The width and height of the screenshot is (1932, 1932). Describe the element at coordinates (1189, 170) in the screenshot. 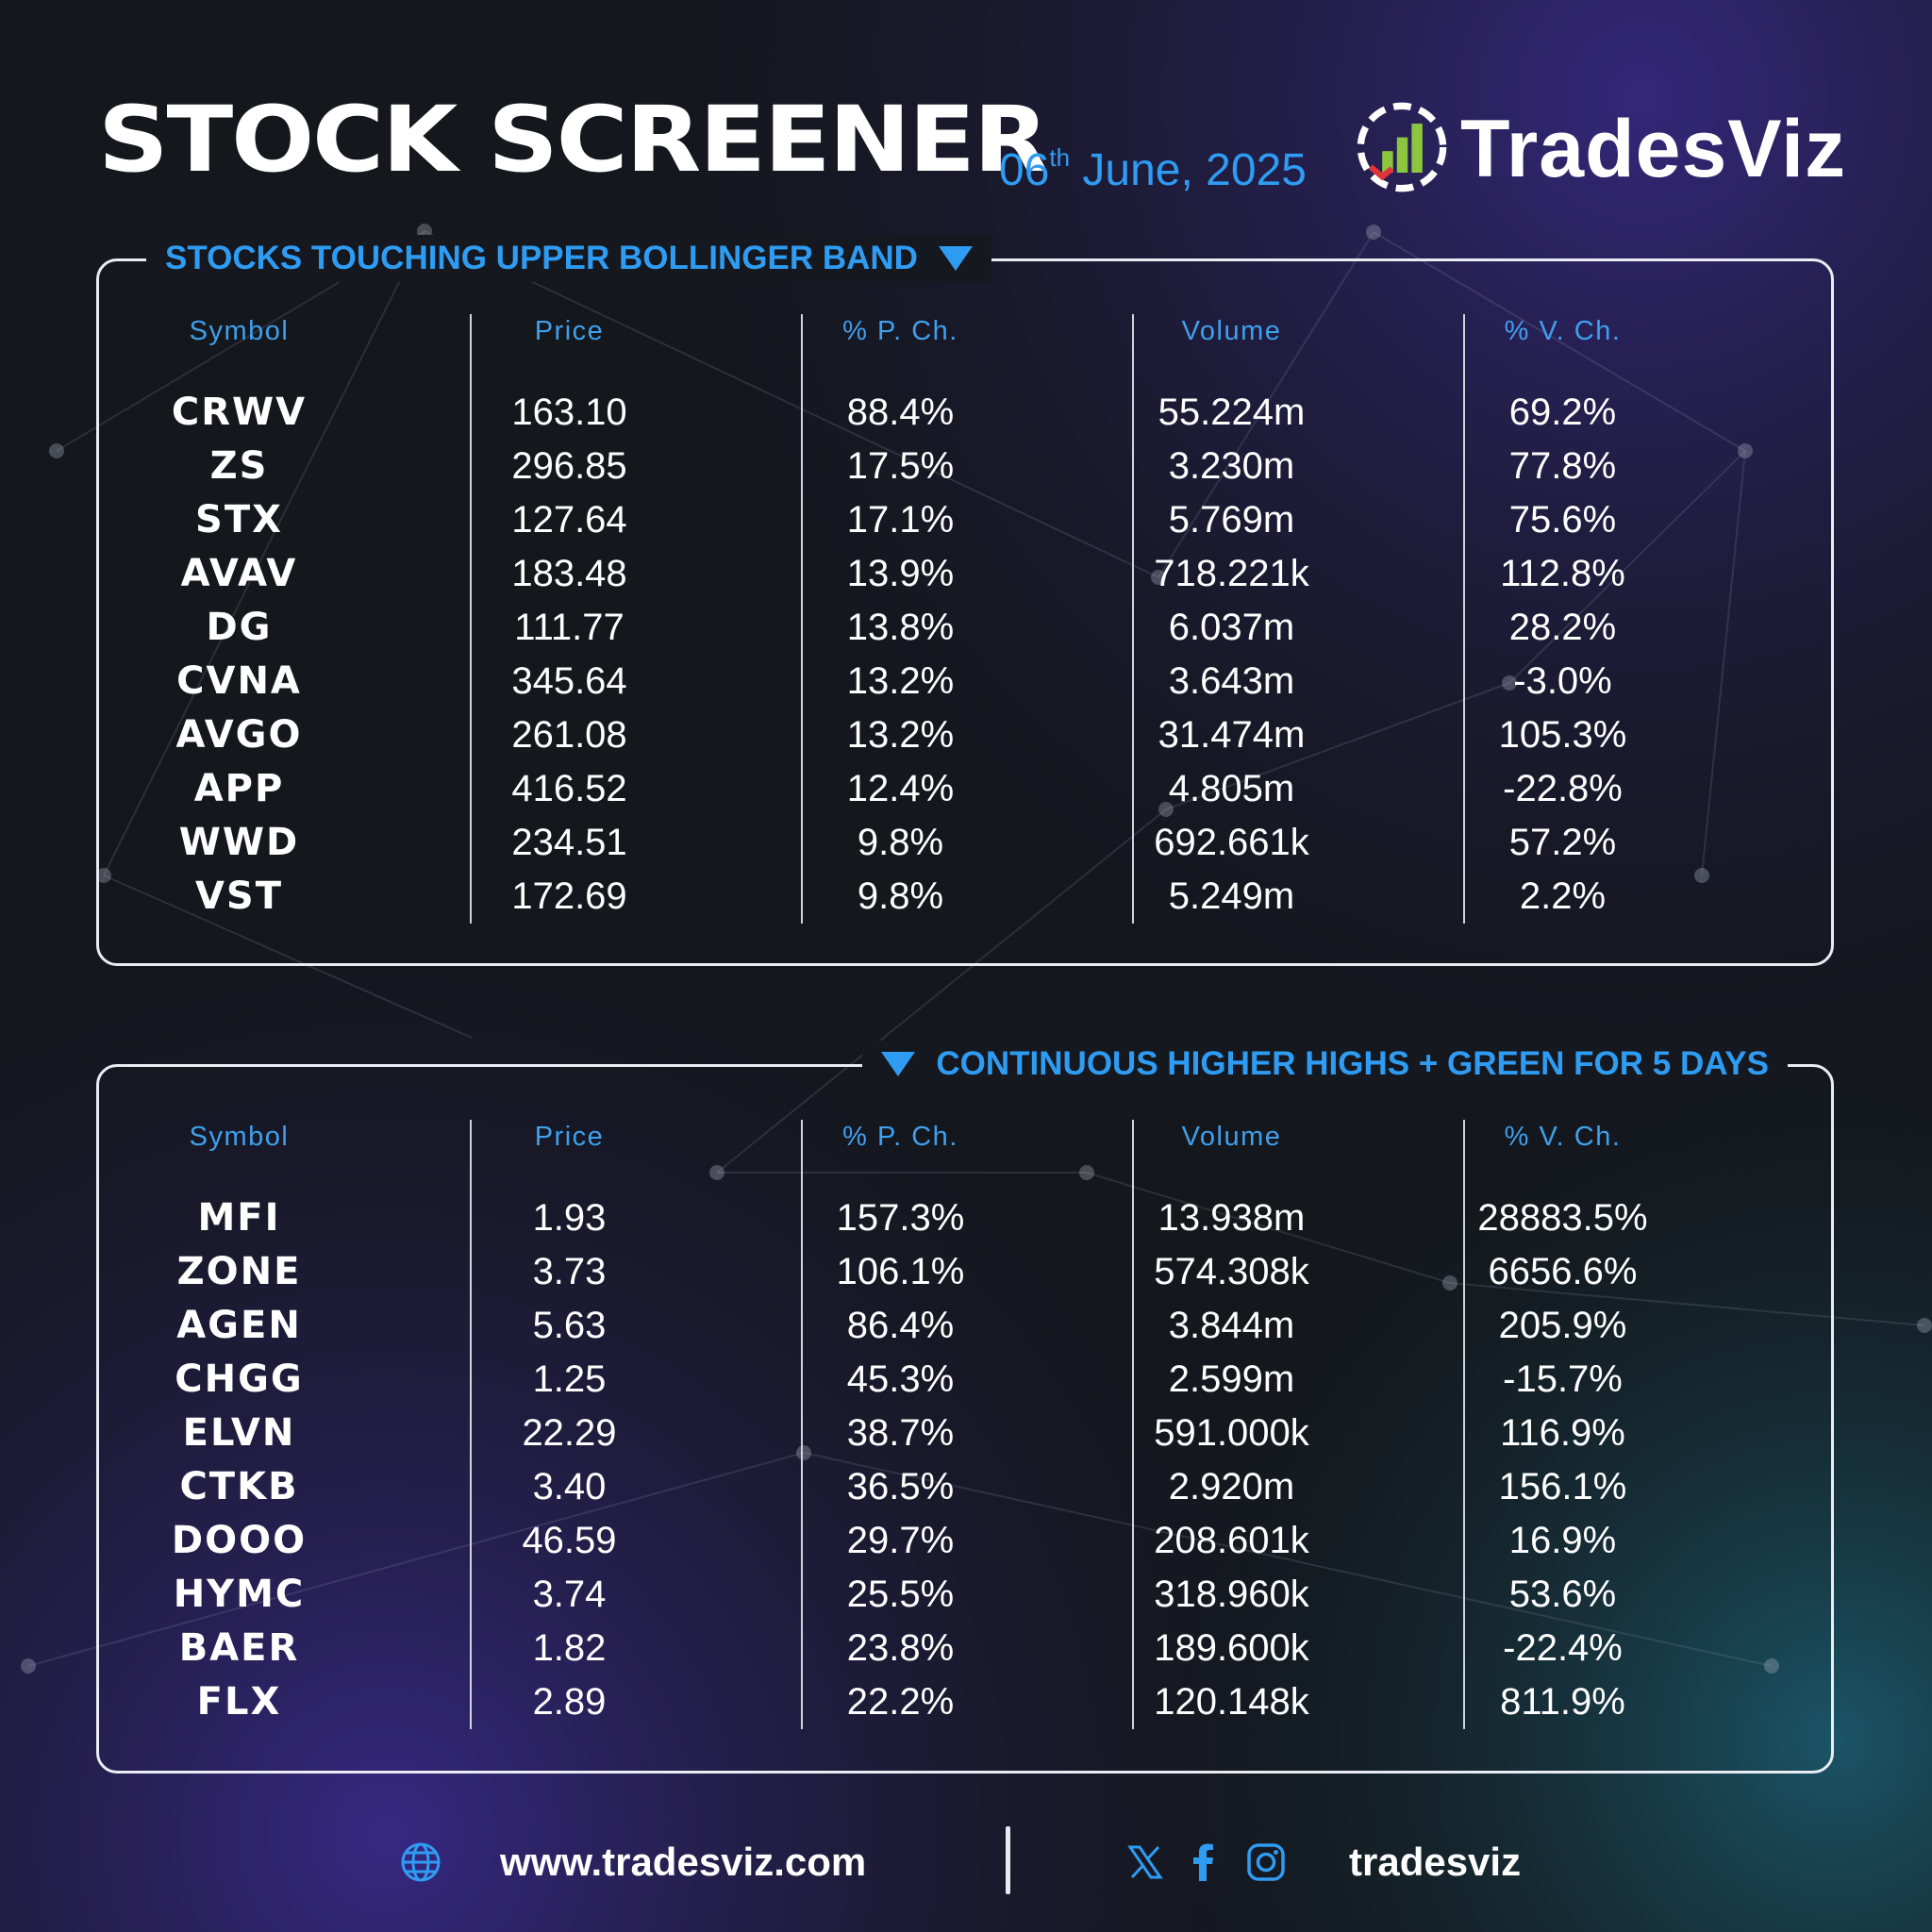

I see `date-rest: June, 2025` at that location.